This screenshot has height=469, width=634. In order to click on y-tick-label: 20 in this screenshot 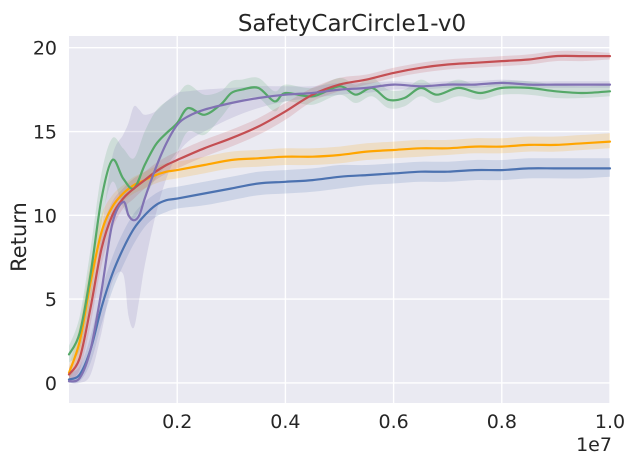, I will do `click(45, 49)`.